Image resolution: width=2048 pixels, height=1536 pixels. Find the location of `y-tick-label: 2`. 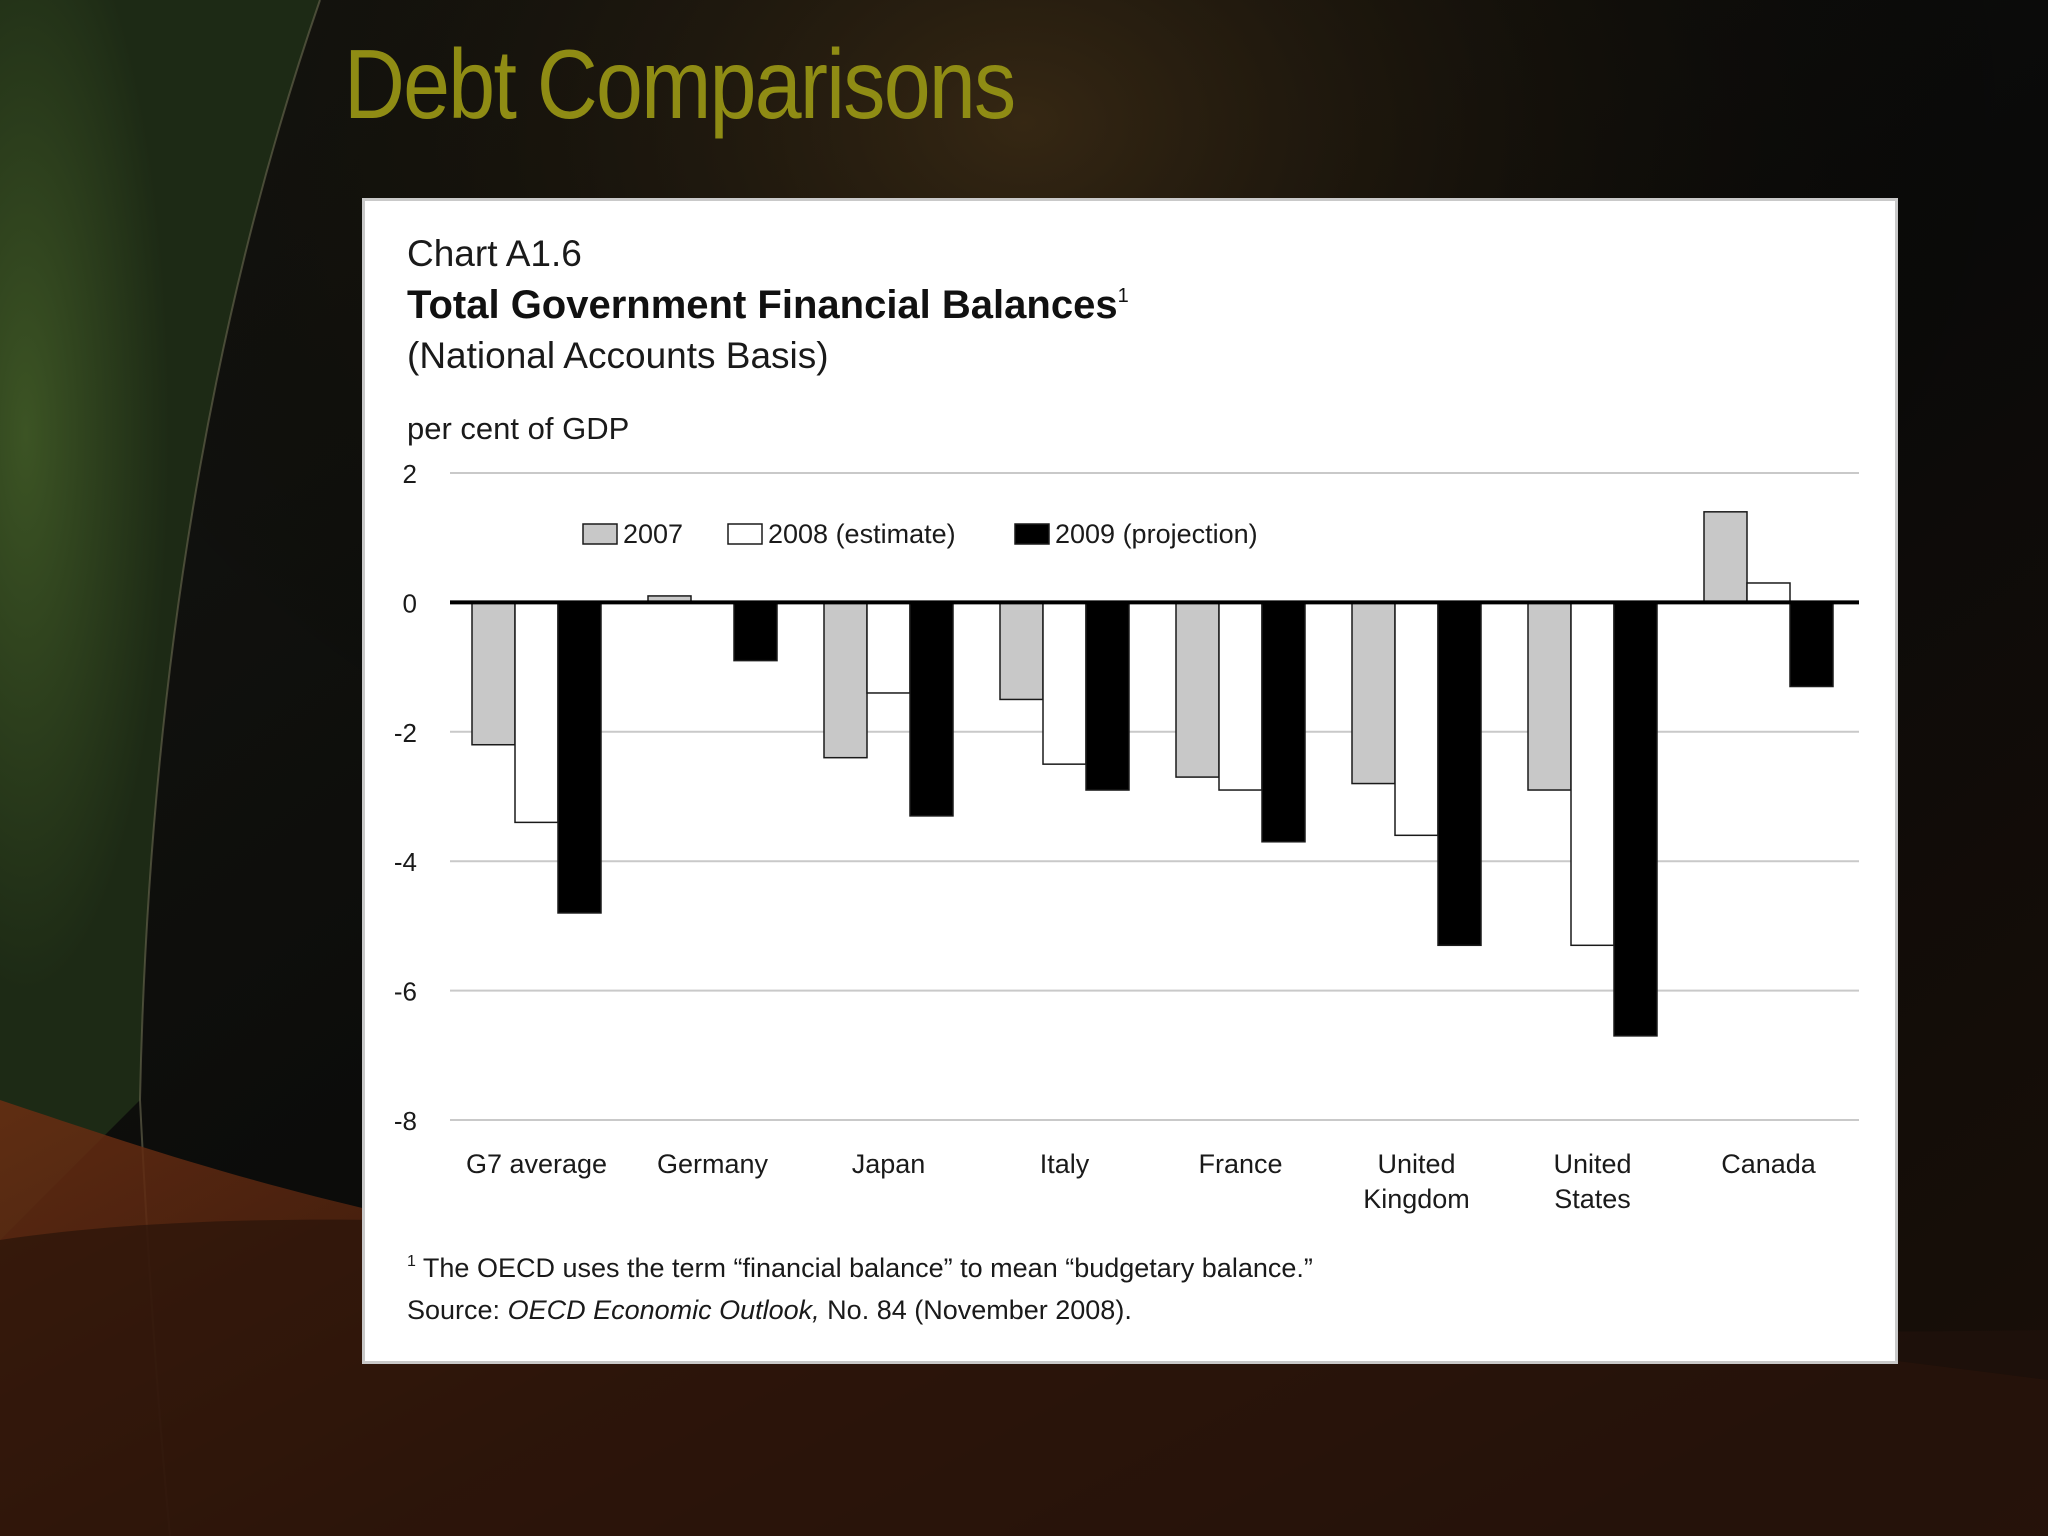

y-tick-label: 2 is located at coordinates (410, 474).